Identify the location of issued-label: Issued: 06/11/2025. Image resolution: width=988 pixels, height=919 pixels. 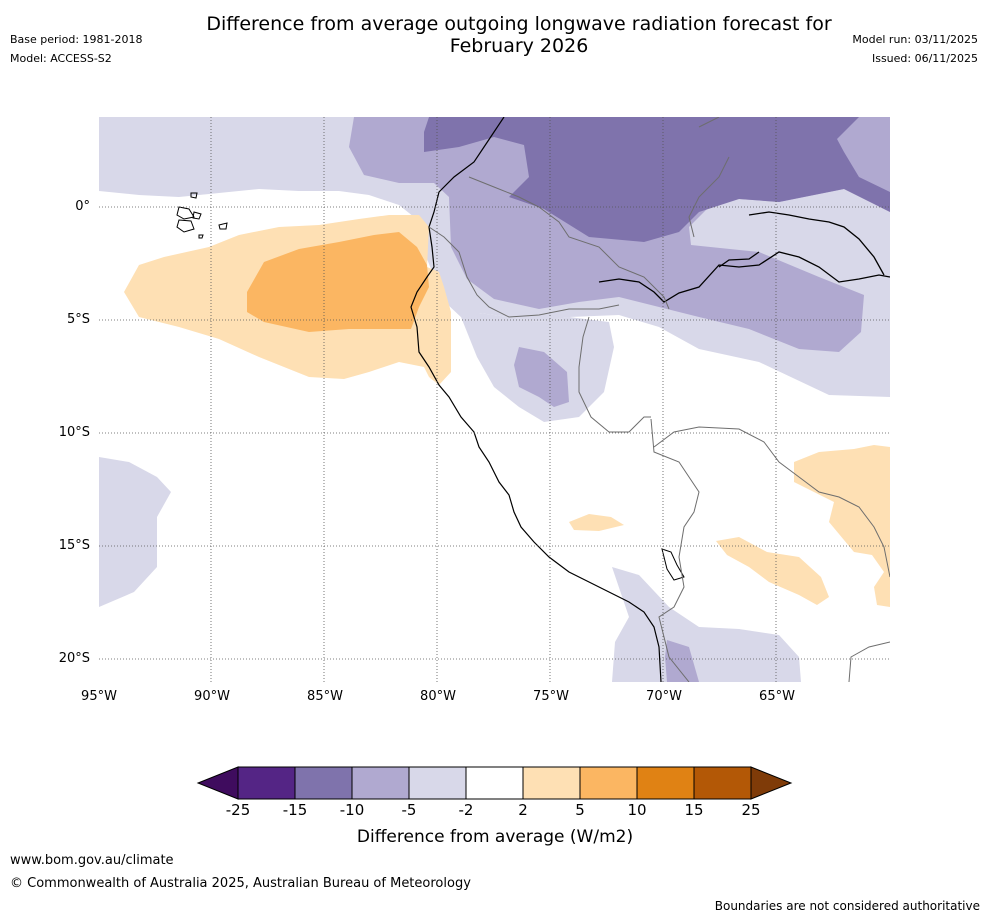
(924, 58).